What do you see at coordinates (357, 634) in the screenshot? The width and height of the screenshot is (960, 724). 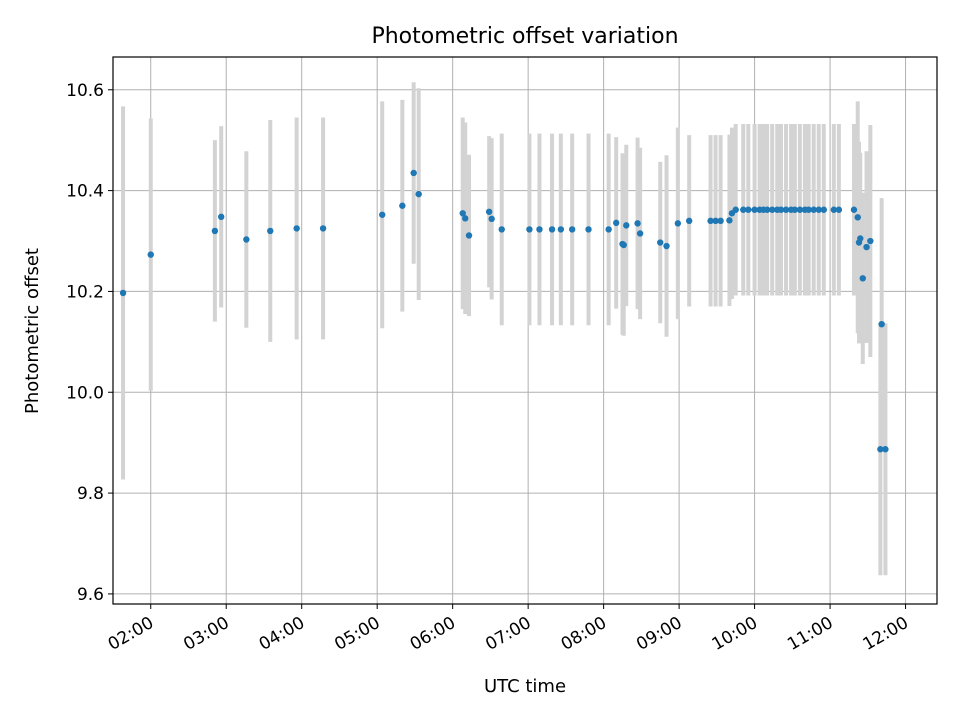 I see `x-tick-label: 05:00` at bounding box center [357, 634].